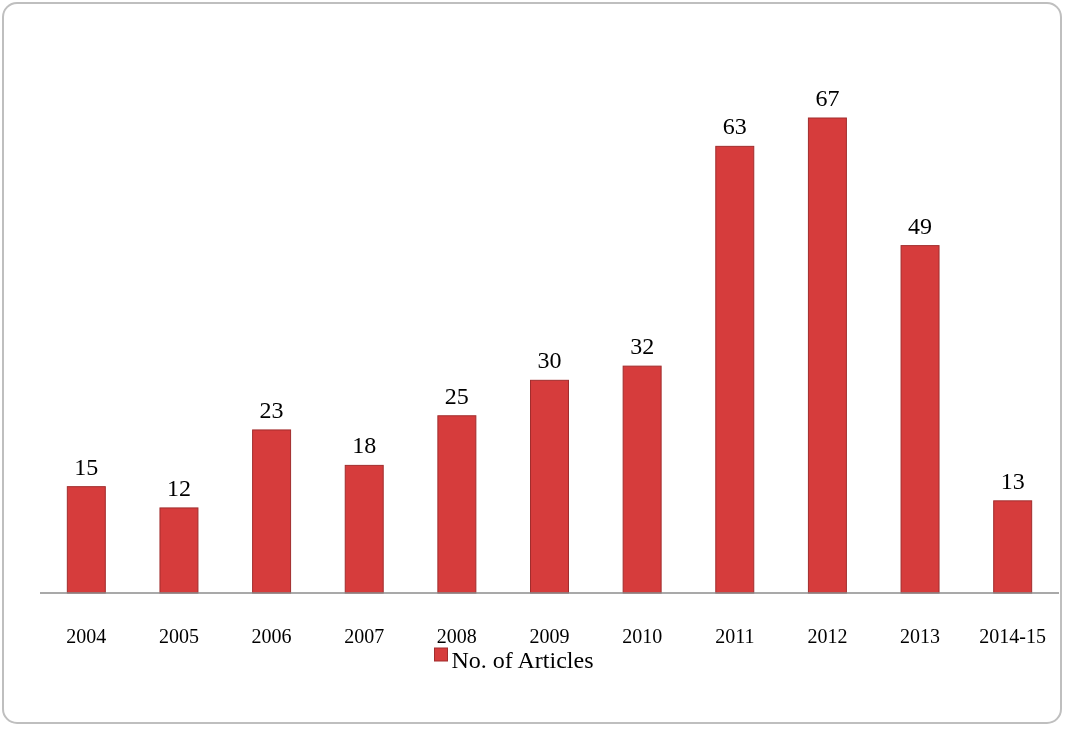  Describe the element at coordinates (178, 487) in the screenshot. I see `data-label: 12` at that location.